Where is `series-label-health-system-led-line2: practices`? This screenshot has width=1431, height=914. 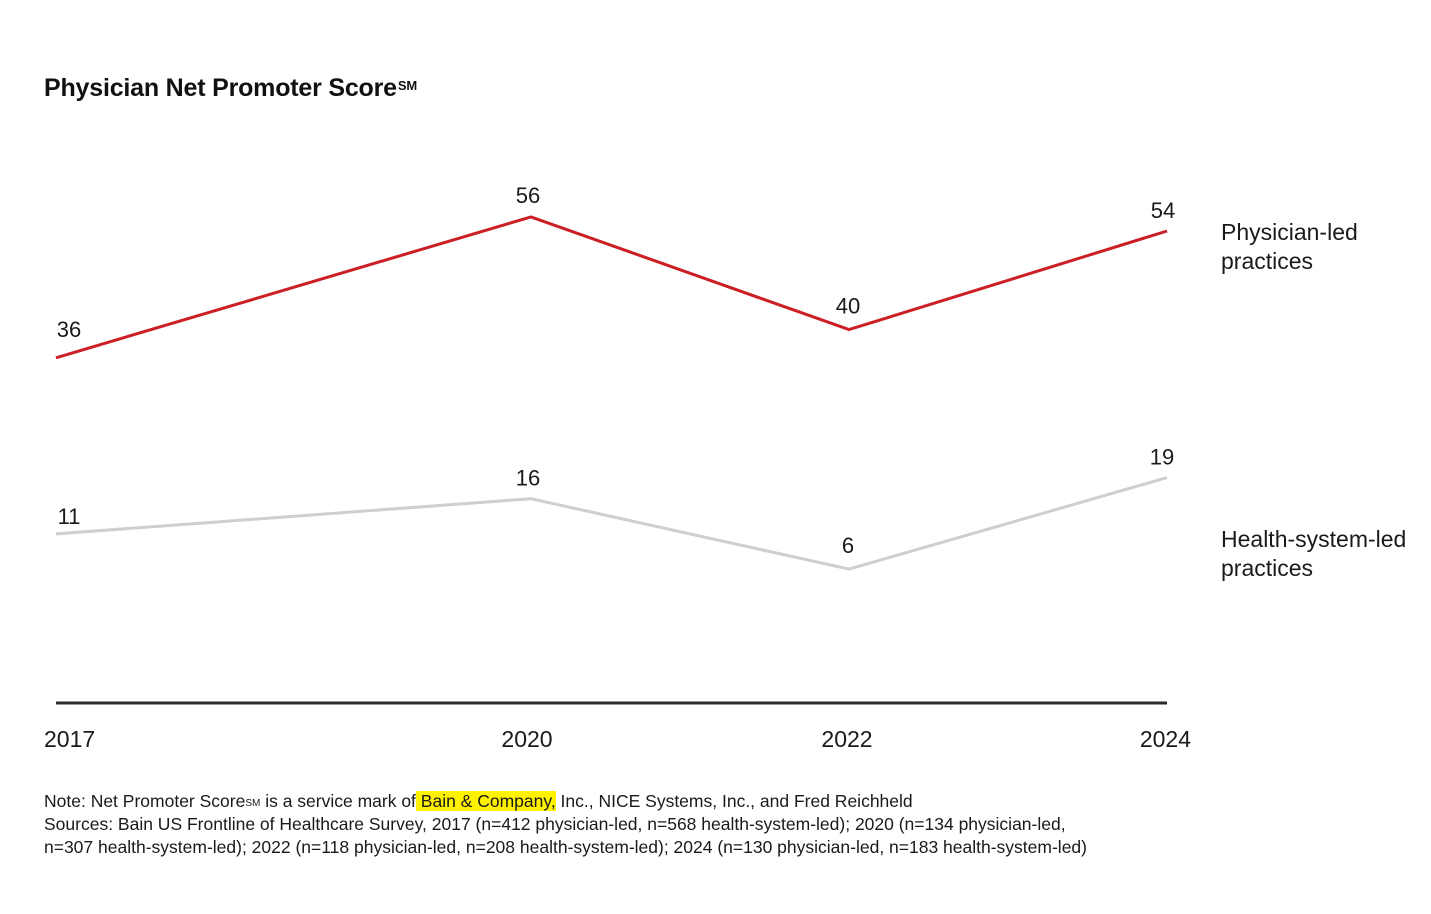
series-label-health-system-led-line2: practices is located at coordinates (1267, 568).